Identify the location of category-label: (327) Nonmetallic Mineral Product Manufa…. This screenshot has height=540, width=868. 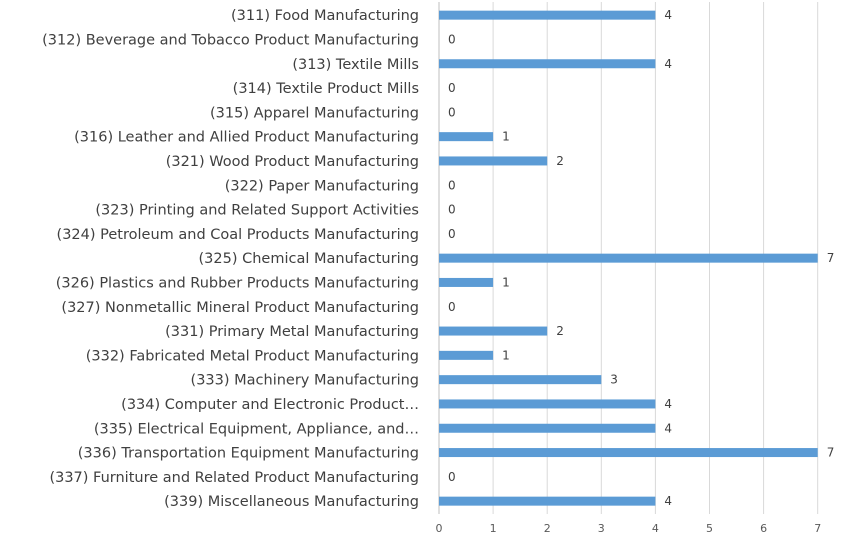
(240, 308).